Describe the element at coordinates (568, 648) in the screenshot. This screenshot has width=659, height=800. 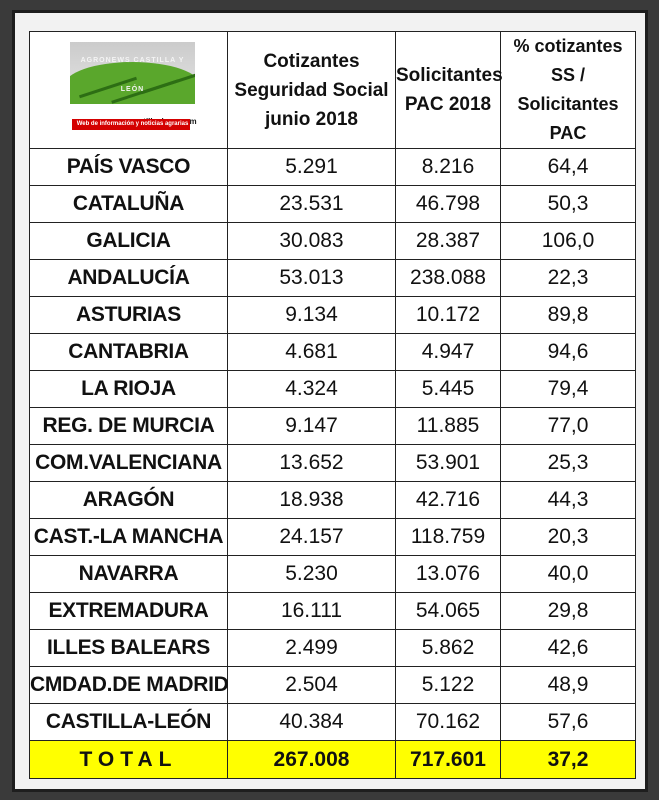
I see `cell-pct: 42,6` at that location.